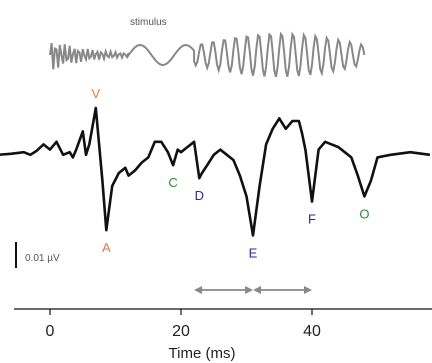 Image resolution: width=432 pixels, height=363 pixels. I want to click on peak-label-a: A, so click(106, 247).